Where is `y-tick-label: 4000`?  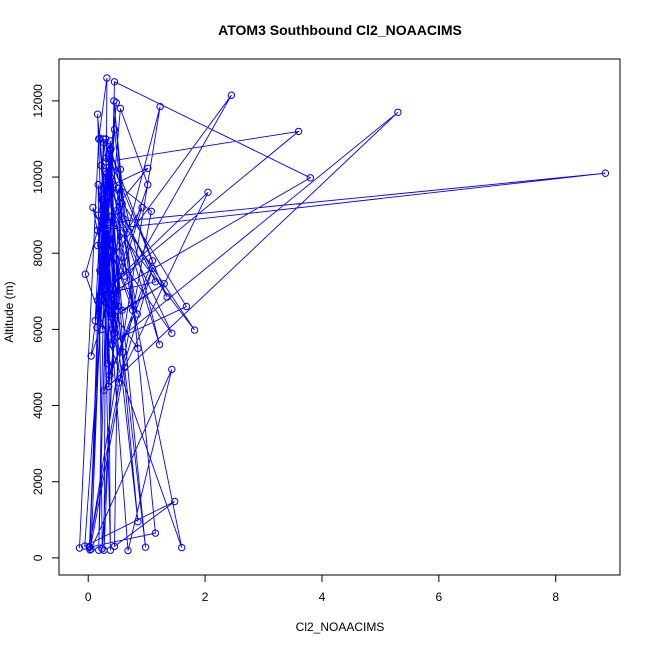 y-tick-label: 4000 is located at coordinates (38, 405).